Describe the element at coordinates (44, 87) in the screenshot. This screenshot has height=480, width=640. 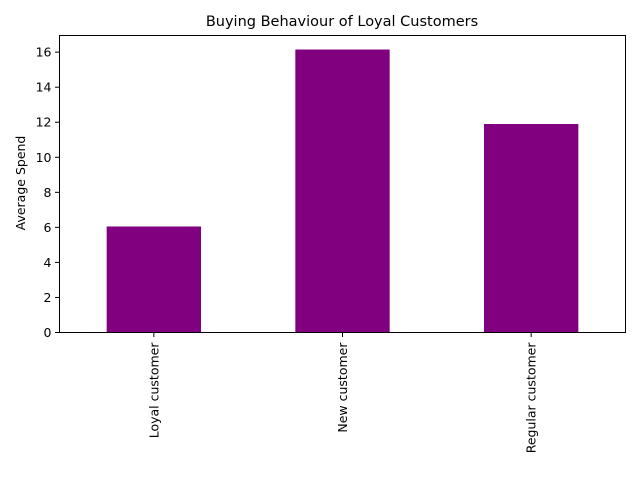
I see `y-tick-label: 14` at that location.